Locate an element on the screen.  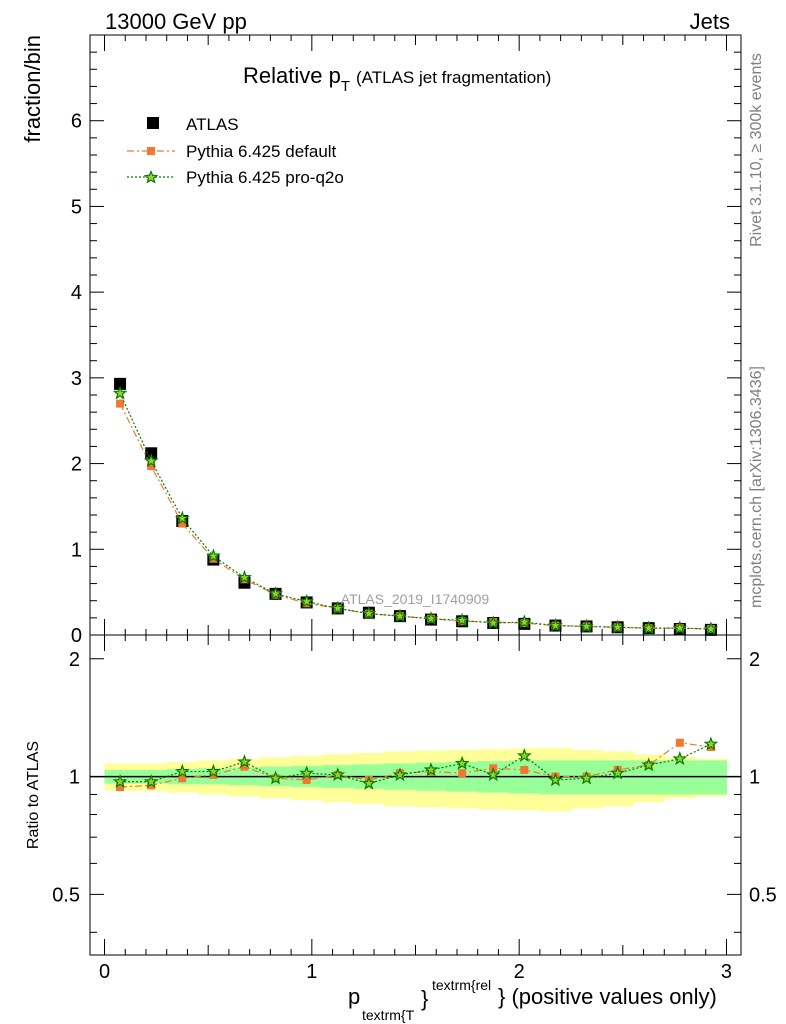
x-tick-label: 0 is located at coordinates (104, 972).